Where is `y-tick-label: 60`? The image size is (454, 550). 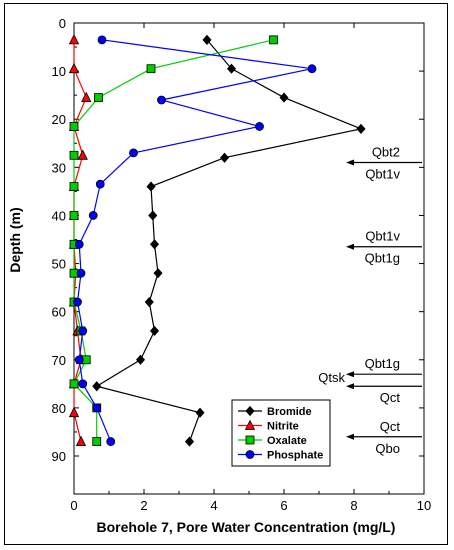 y-tick-label: 60 is located at coordinates (59, 312).